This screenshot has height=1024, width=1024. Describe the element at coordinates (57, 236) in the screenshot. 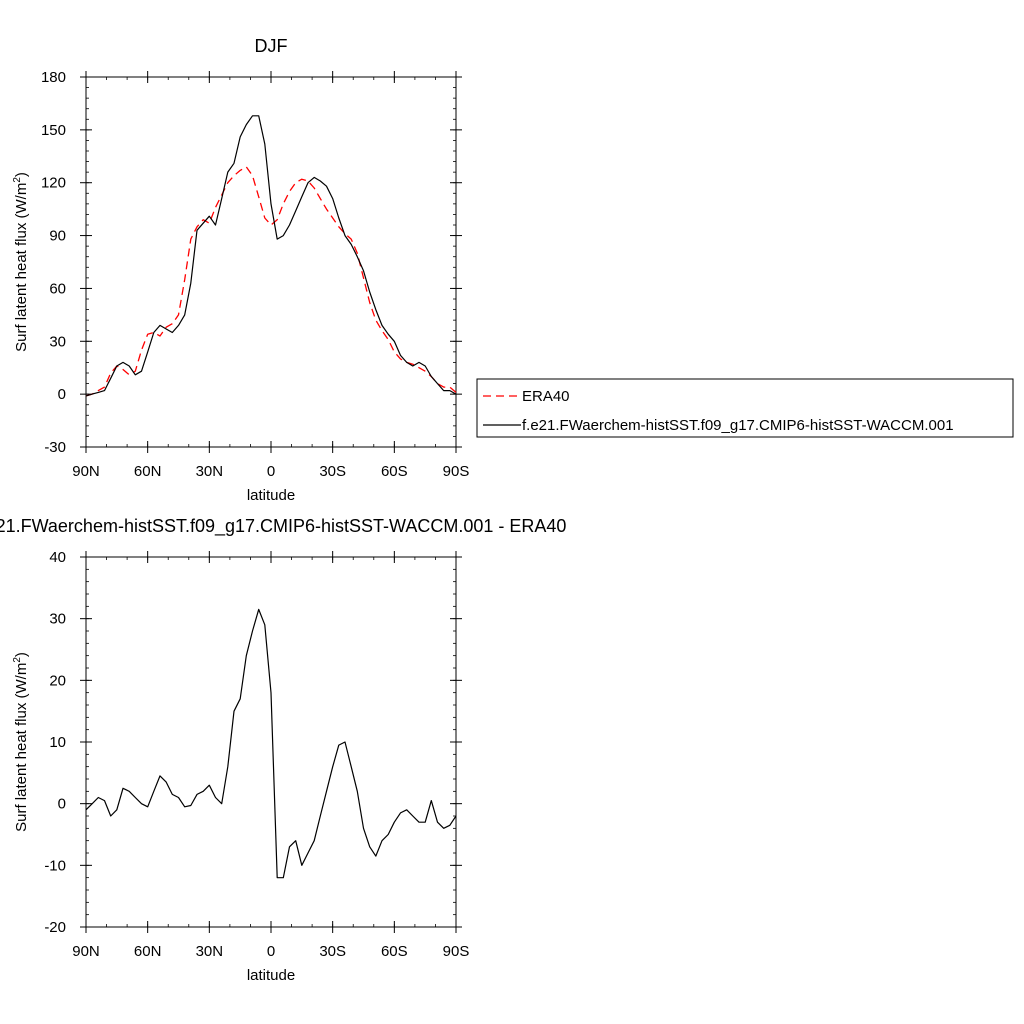

I see `y-tick-label: 90` at that location.